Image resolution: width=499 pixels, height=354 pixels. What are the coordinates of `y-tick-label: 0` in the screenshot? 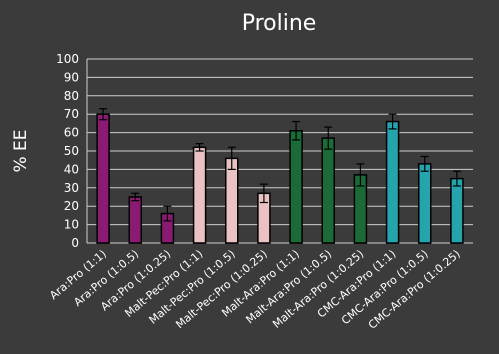 It's located at (75, 243).